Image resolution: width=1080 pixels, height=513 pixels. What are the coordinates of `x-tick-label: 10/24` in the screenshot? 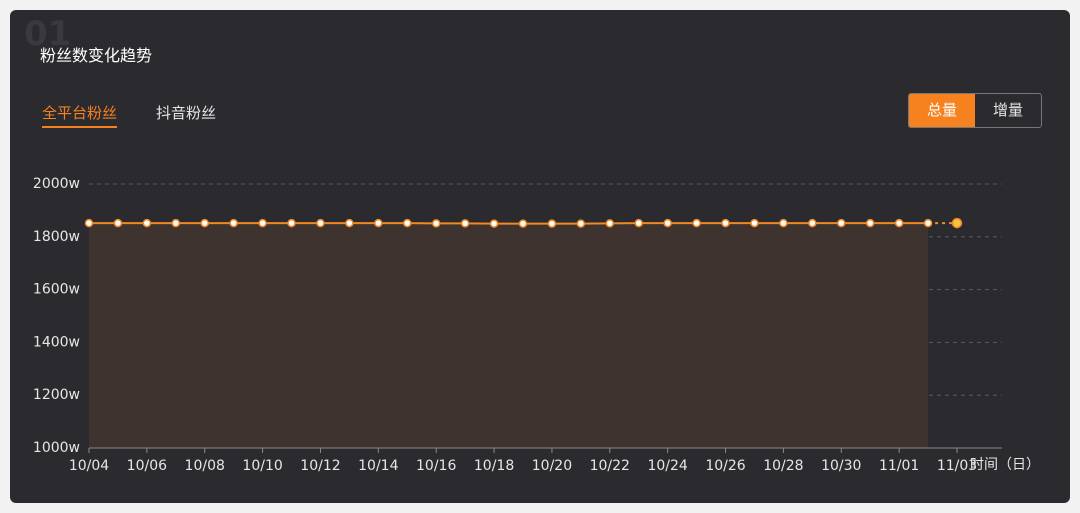 It's located at (667, 466).